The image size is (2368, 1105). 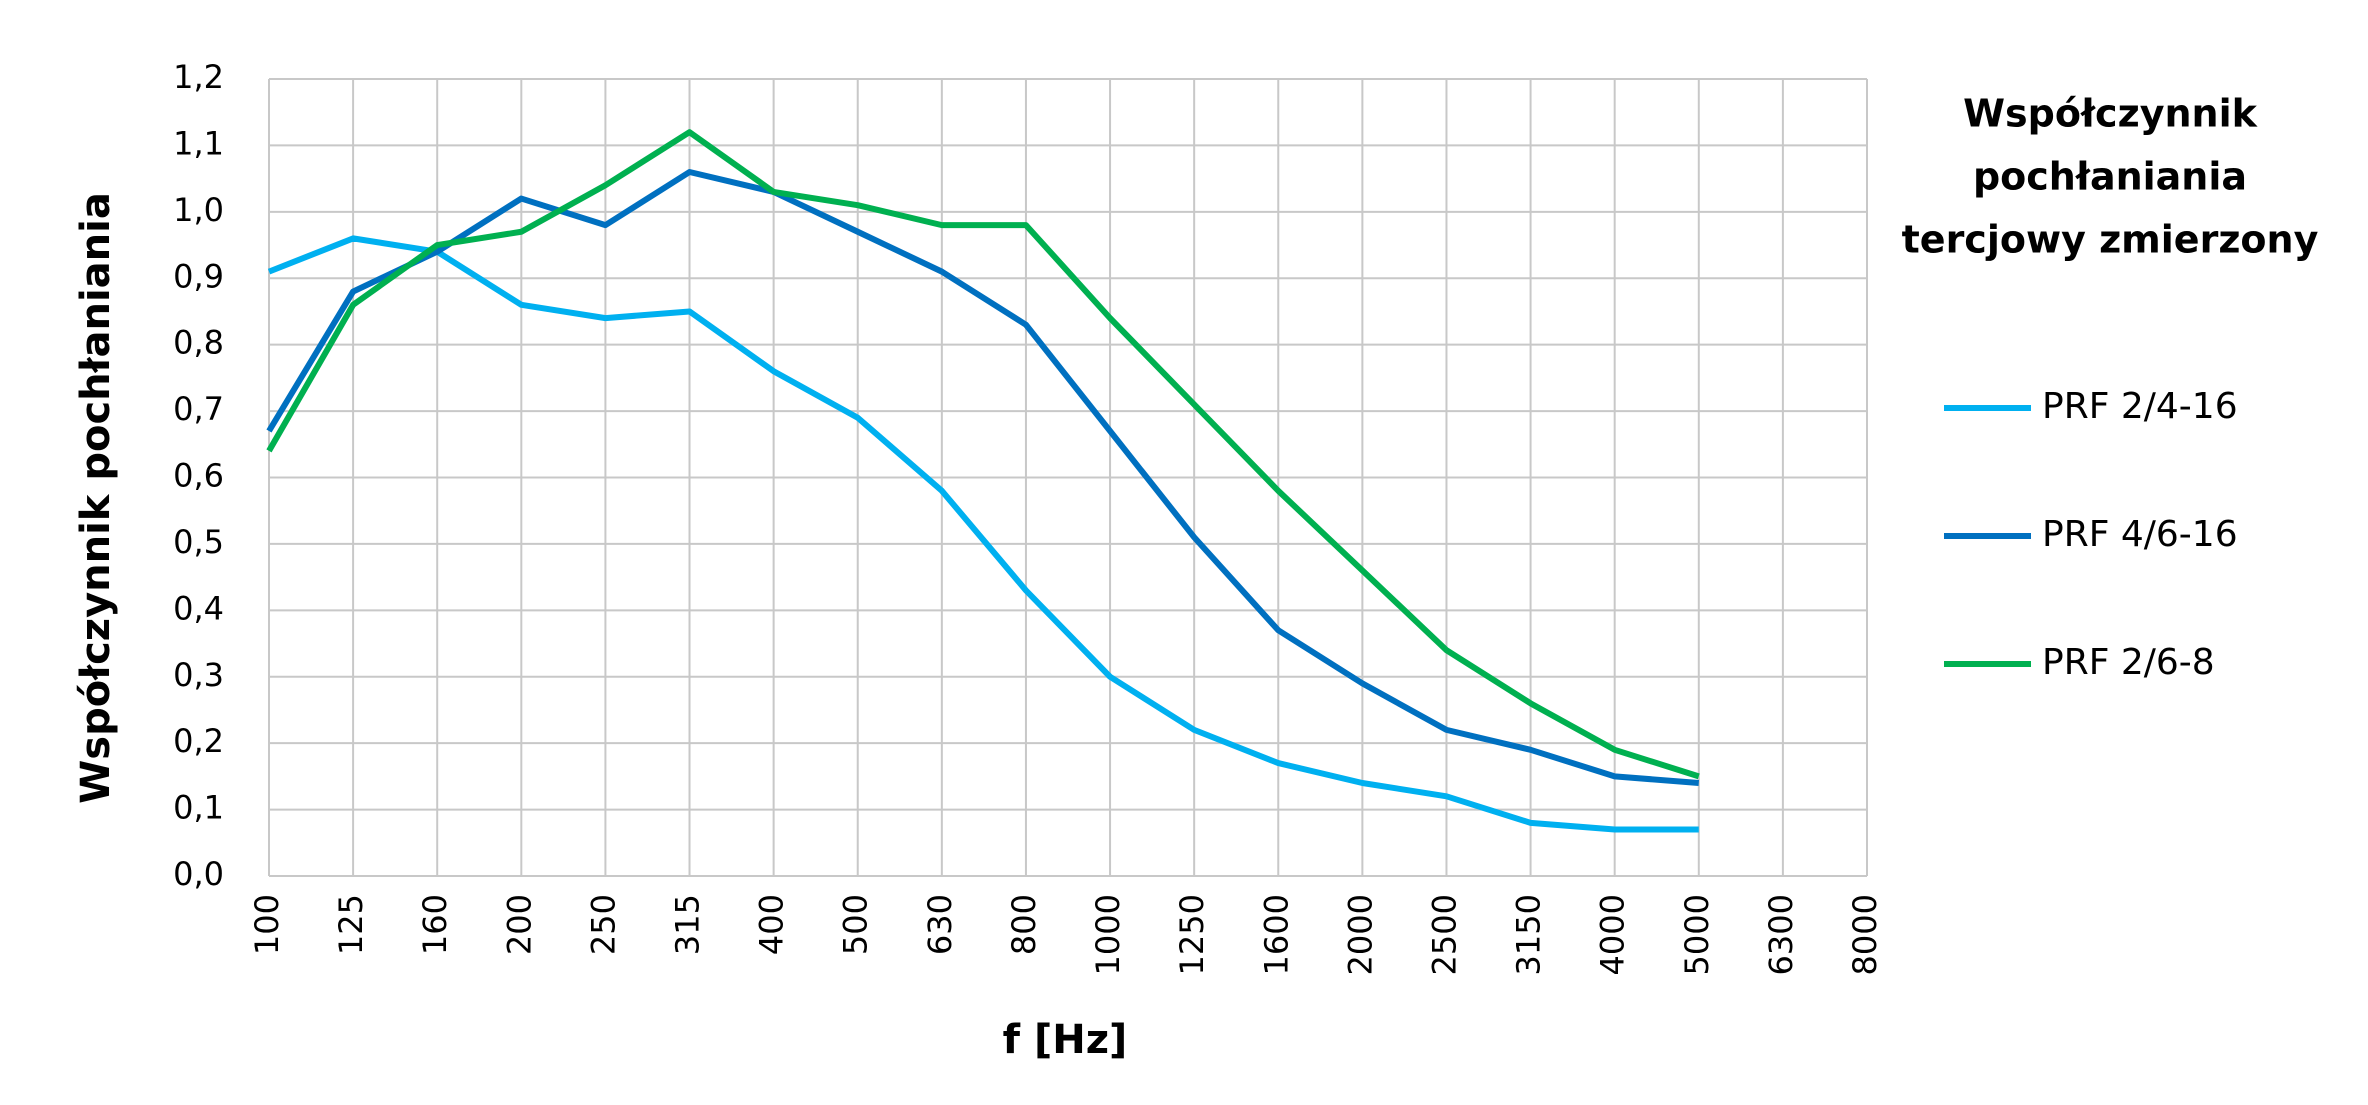 I want to click on y-tick-label: 1,0, so click(x=198, y=210).